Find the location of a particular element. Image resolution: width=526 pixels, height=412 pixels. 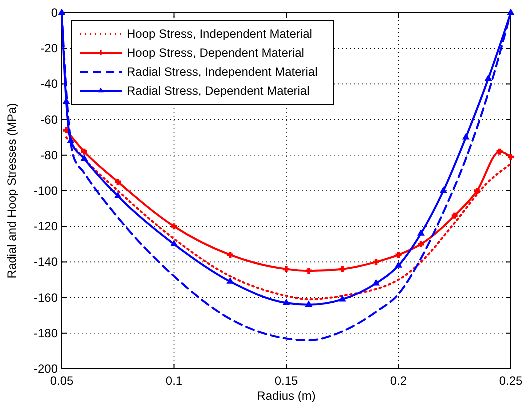

x-tick-label: 0.15 is located at coordinates (286, 381).